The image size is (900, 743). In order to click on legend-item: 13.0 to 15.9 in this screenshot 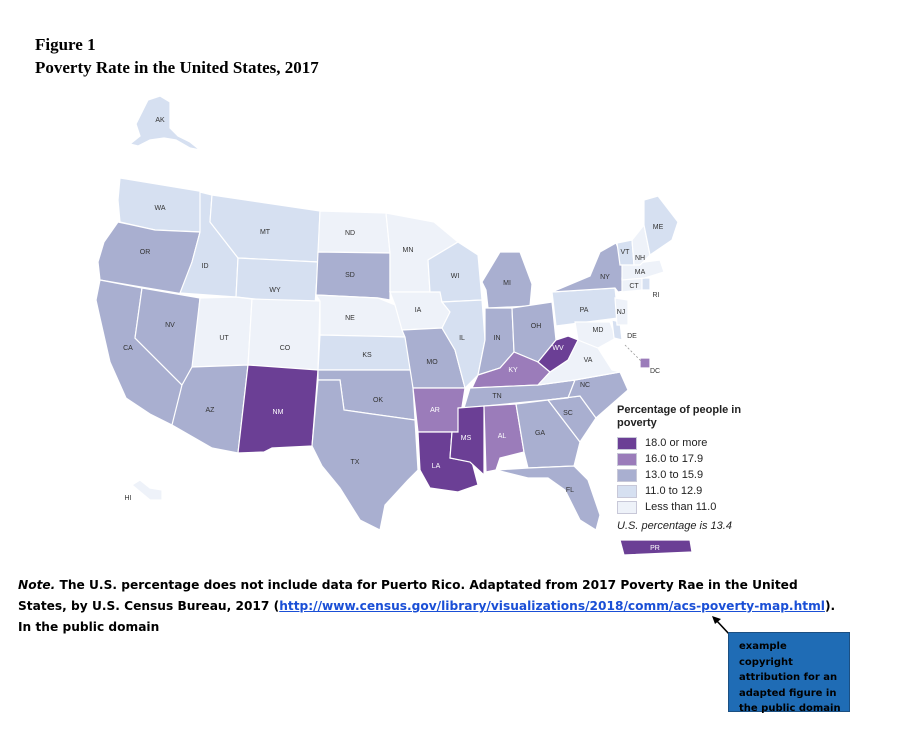, I will do `click(697, 475)`.